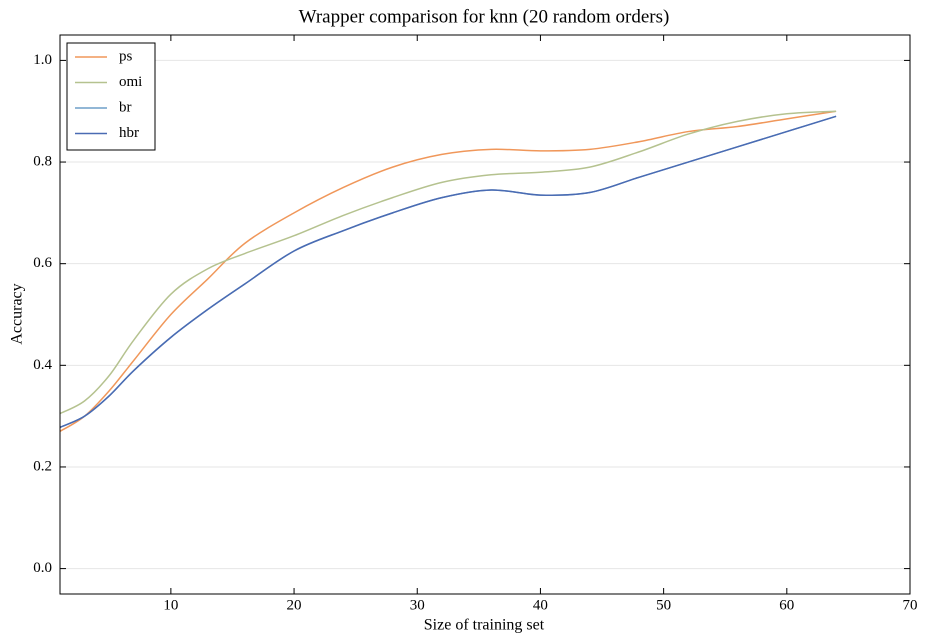 Image resolution: width=929 pixels, height=644 pixels. I want to click on x-tick-label: 40, so click(540, 605).